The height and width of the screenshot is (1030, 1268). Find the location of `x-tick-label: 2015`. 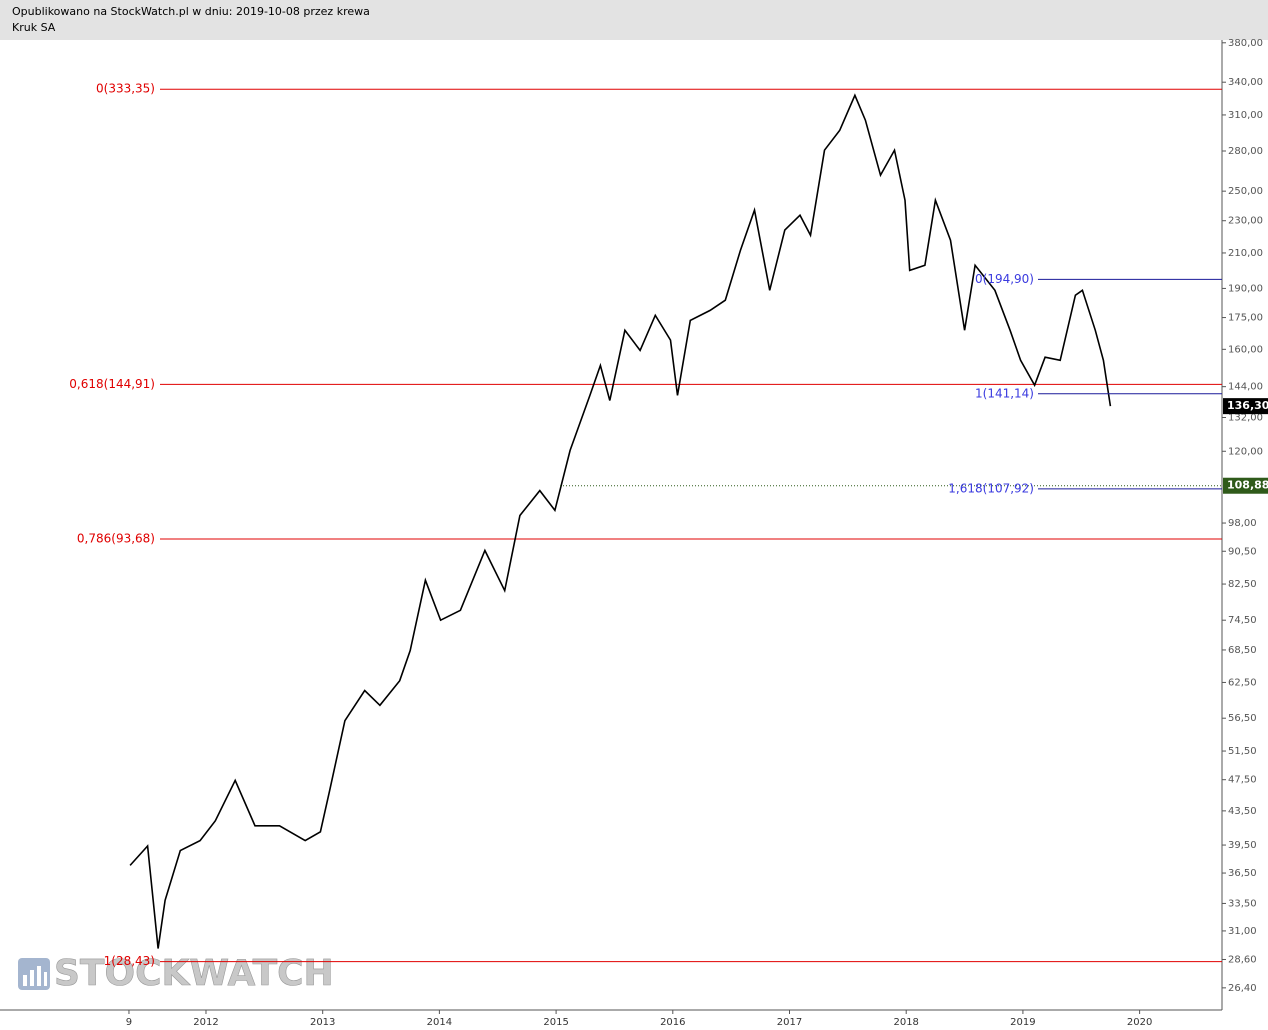

x-tick-label: 2015 is located at coordinates (555, 1022).